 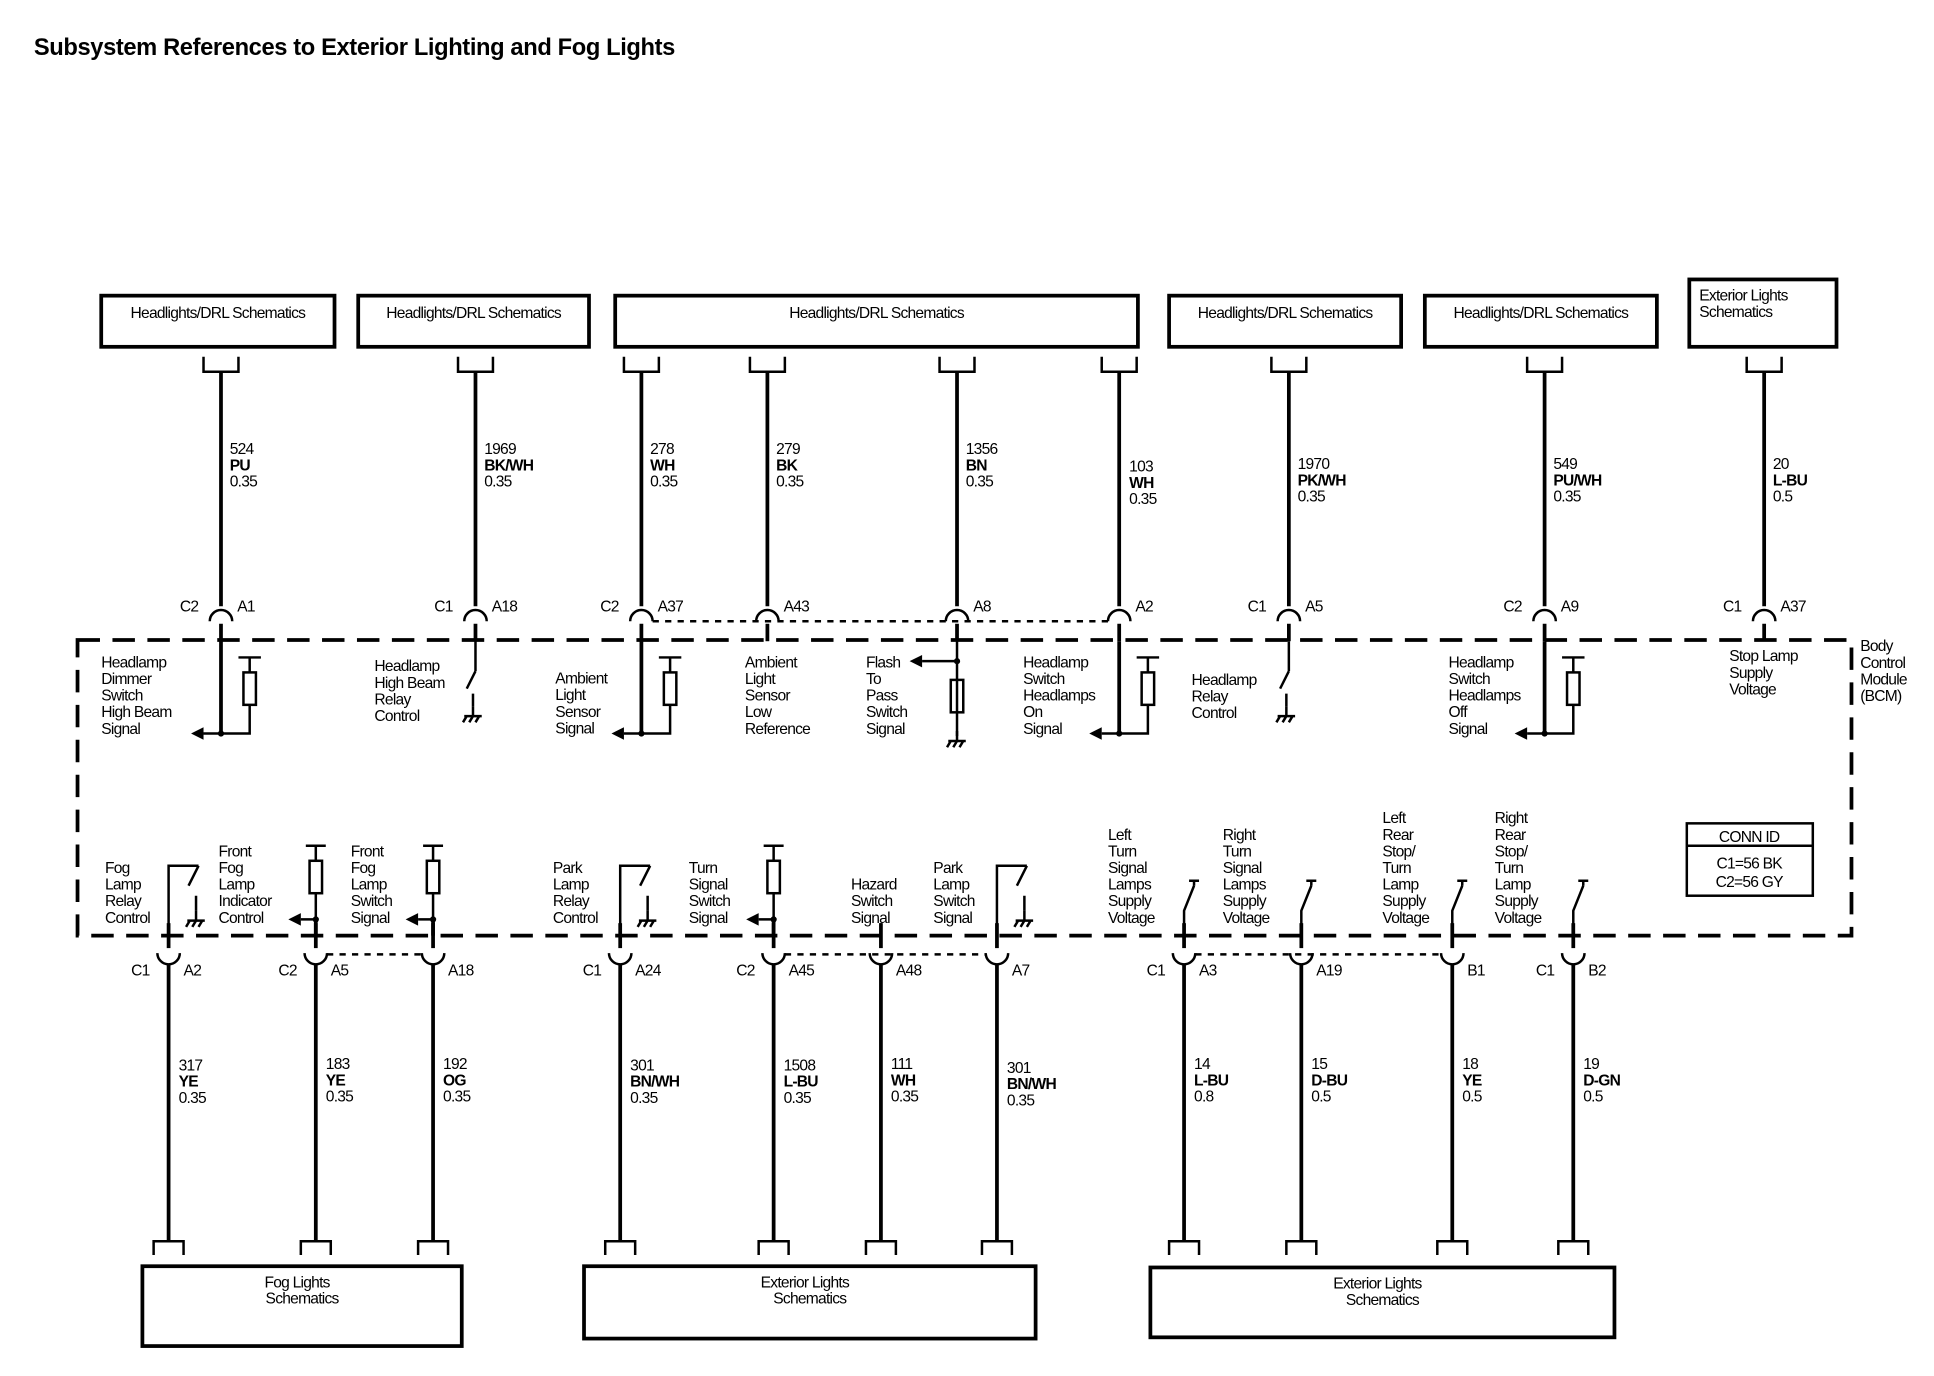 What do you see at coordinates (1242, 868) in the screenshot?
I see `pin-function-label: Signal` at bounding box center [1242, 868].